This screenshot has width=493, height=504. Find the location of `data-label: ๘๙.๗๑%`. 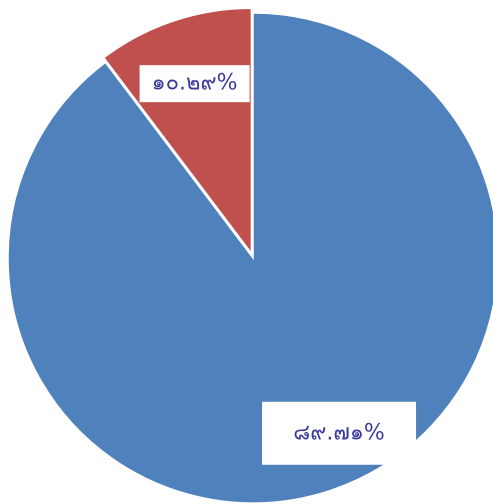

data-label: ๘๙.๗๑% is located at coordinates (339, 432).